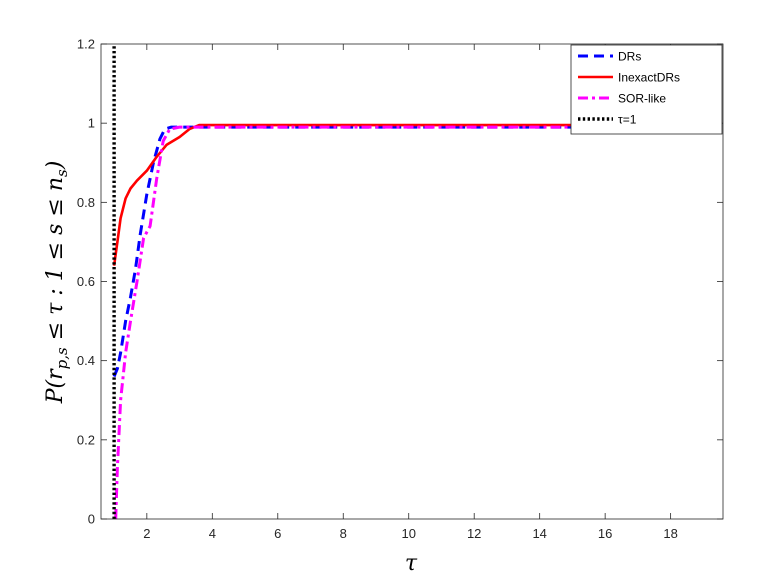 The image size is (778, 584). I want to click on y-tick-label: 0.2, so click(86, 439).